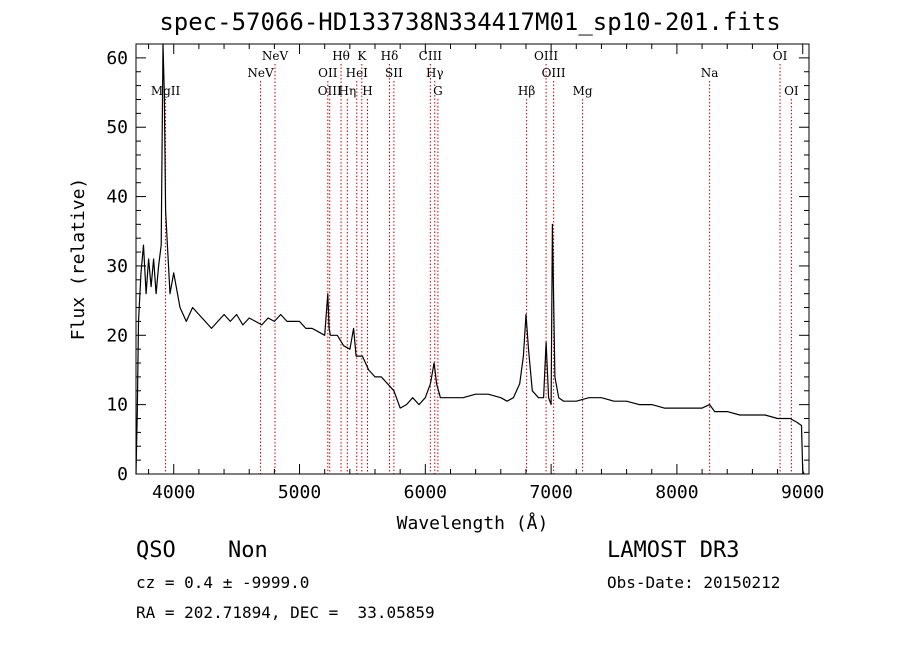  What do you see at coordinates (357, 73) in the screenshot?
I see `line-label-7: HeI` at bounding box center [357, 73].